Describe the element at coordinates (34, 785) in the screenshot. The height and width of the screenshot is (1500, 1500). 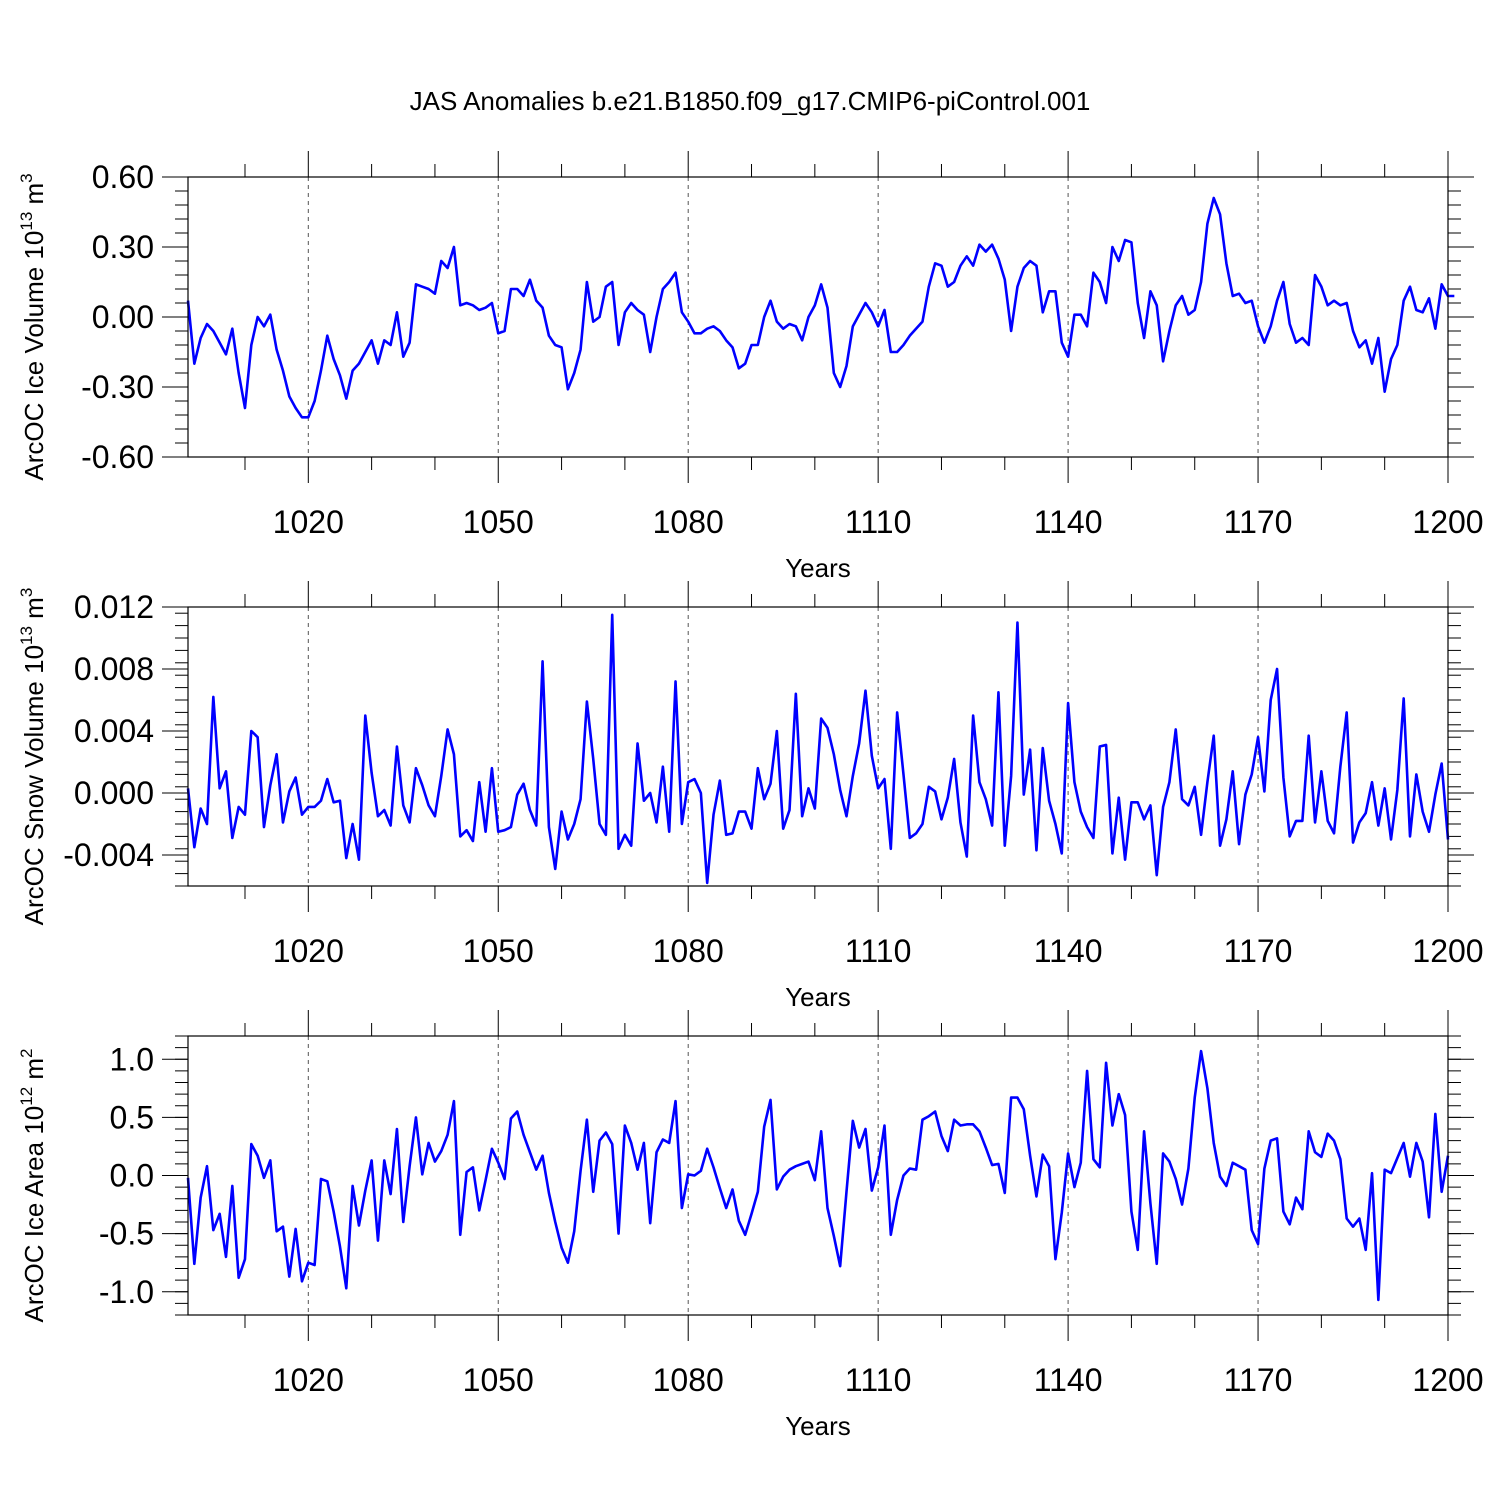
I see `y-label-main: ArcOC Snow Volume 10` at that location.